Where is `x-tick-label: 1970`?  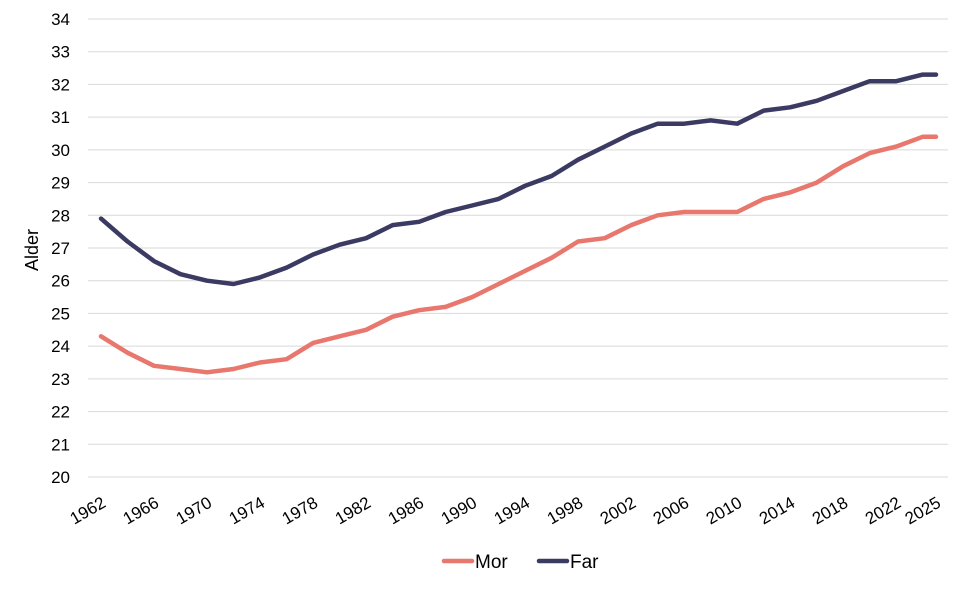
x-tick-label: 1970 is located at coordinates (194, 510).